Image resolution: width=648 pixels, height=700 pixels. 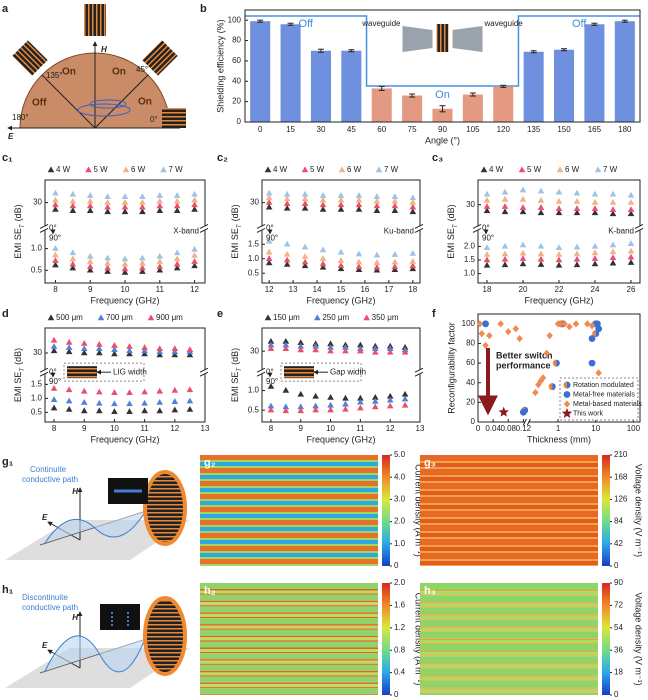 I want to click on y-tick-label: 1.0, so click(x=37, y=248).